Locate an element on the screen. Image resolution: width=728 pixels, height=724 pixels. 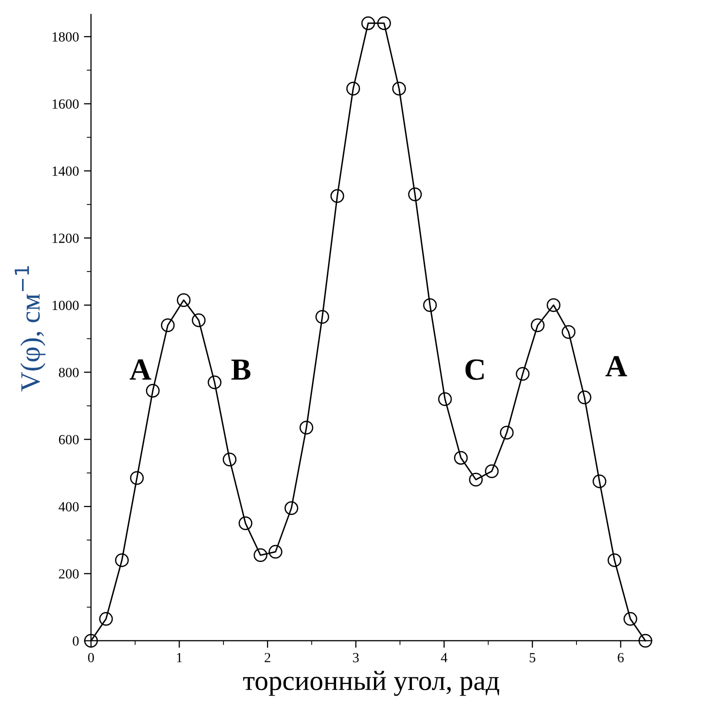
y-tick-label: 200 is located at coordinates (68, 574).